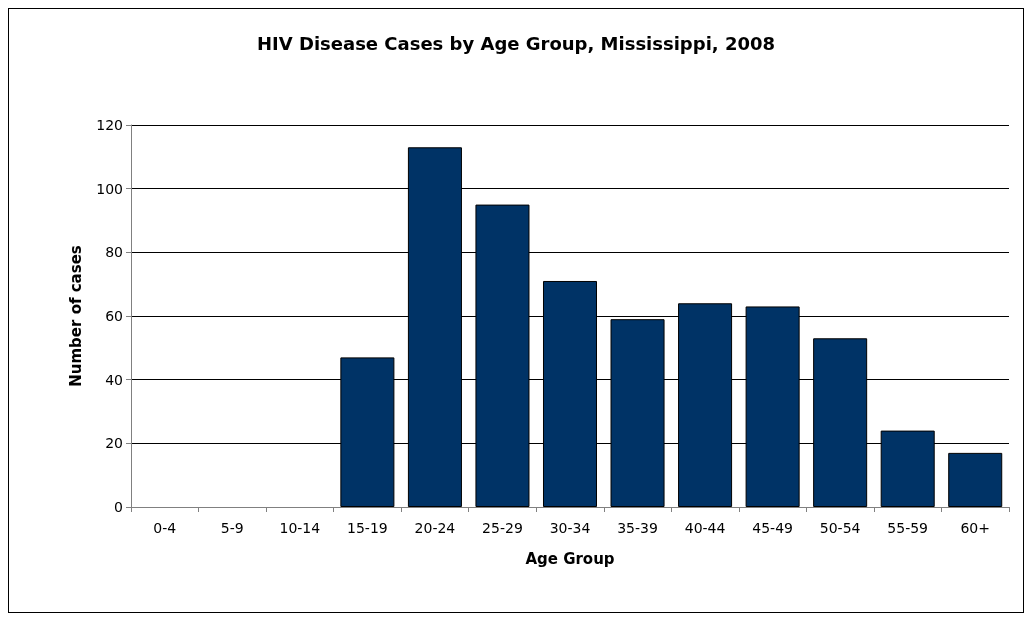 The width and height of the screenshot is (1034, 623). Describe the element at coordinates (165, 528) in the screenshot. I see `x-tick-label: 0-4` at that location.